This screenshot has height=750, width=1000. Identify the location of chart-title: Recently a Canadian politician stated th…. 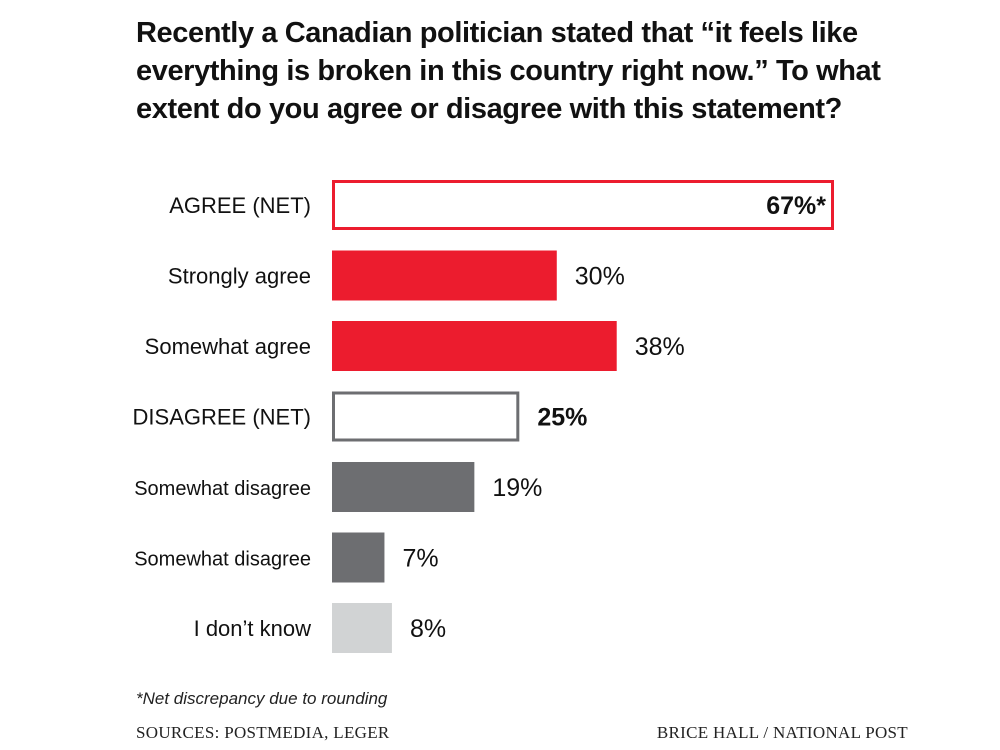
(508, 71).